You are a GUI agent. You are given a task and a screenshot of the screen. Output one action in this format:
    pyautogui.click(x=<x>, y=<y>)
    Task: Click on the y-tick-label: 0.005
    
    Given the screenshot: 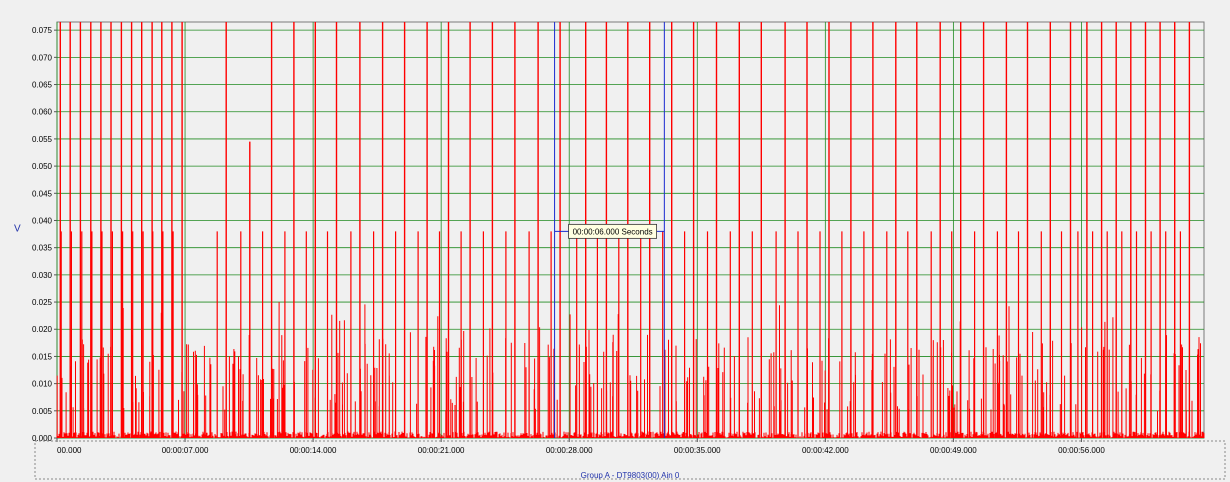 What is the action you would take?
    pyautogui.click(x=42, y=411)
    